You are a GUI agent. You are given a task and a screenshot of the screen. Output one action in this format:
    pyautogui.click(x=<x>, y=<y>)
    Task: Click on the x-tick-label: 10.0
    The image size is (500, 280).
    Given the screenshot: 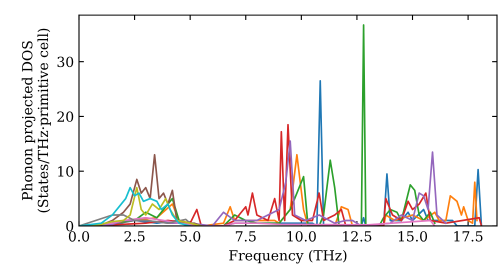 What is the action you would take?
    pyautogui.click(x=302, y=236)
    